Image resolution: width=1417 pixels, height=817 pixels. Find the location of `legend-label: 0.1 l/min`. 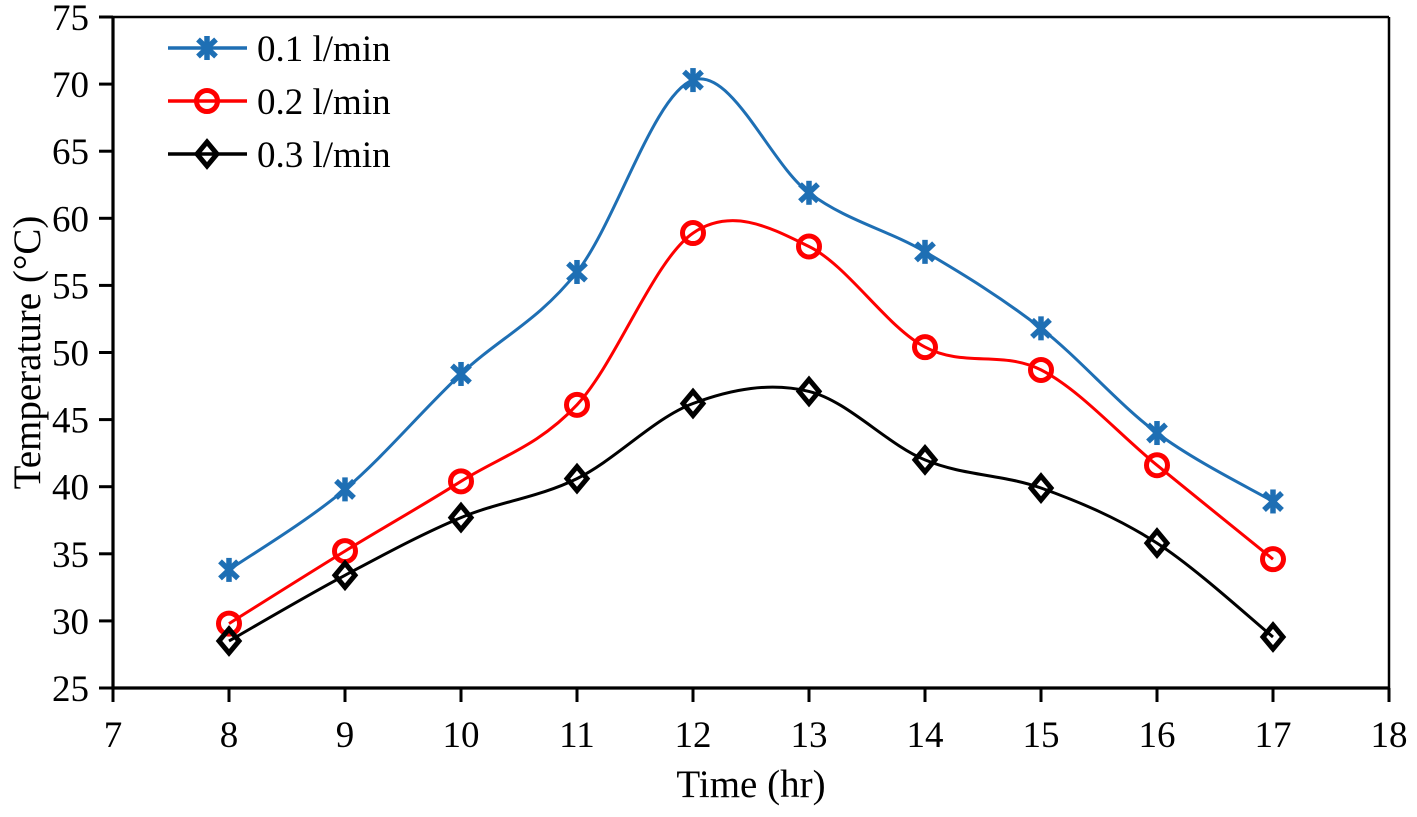

legend-label: 0.1 l/min is located at coordinates (324, 49).